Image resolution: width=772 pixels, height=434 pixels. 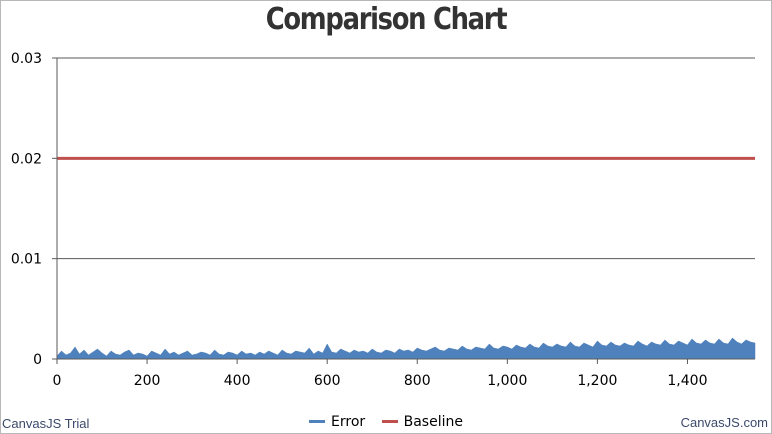 What do you see at coordinates (26, 159) in the screenshot?
I see `y-tick-label-2: 0.02` at bounding box center [26, 159].